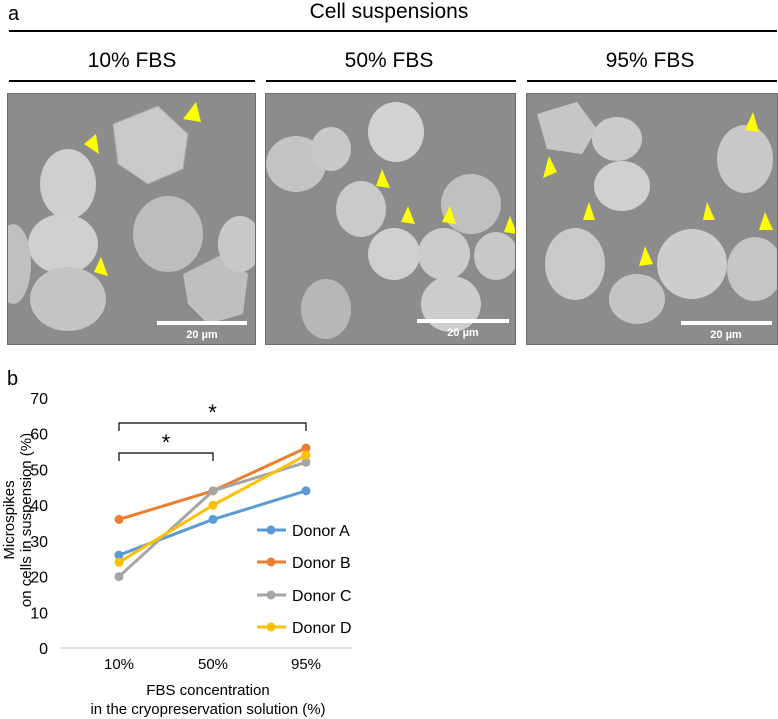 The width and height of the screenshot is (778, 719). I want to click on y-tick-label: 10, so click(39, 613).